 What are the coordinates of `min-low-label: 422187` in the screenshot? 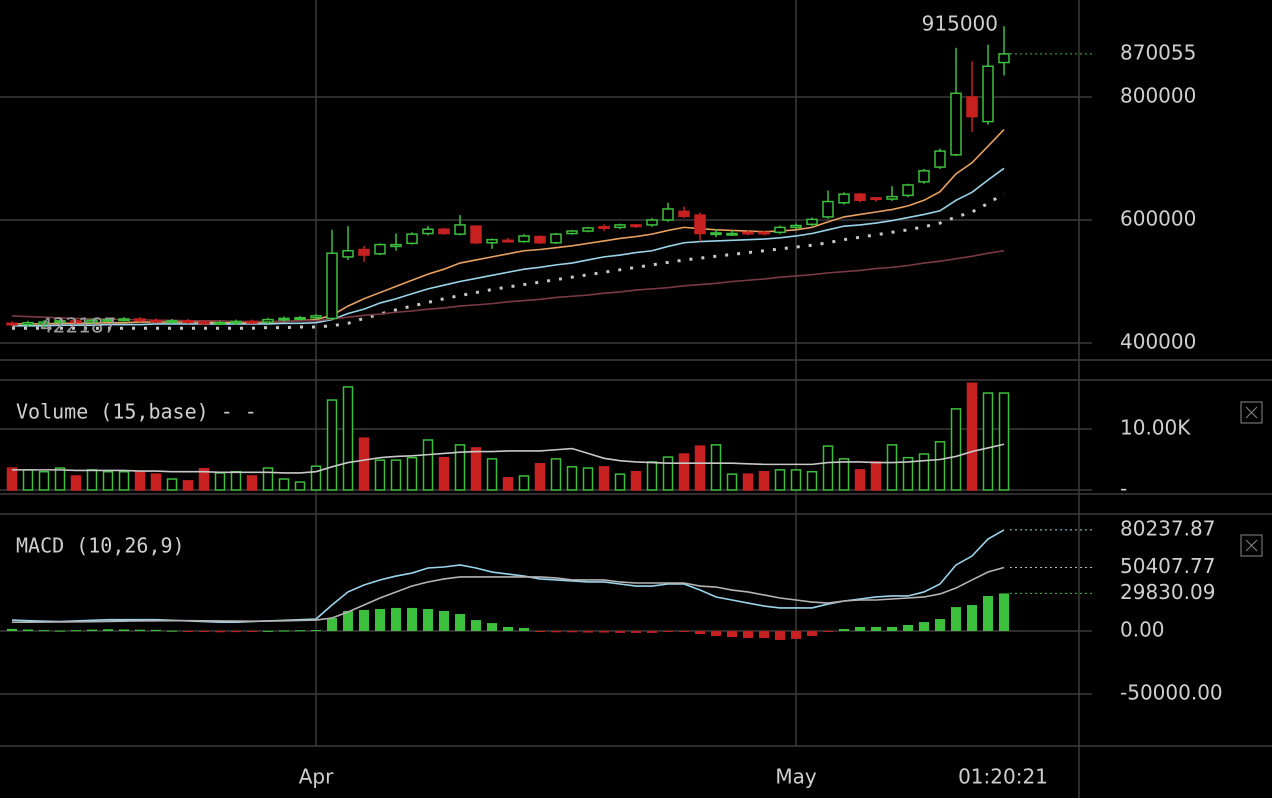 It's located at (78, 326).